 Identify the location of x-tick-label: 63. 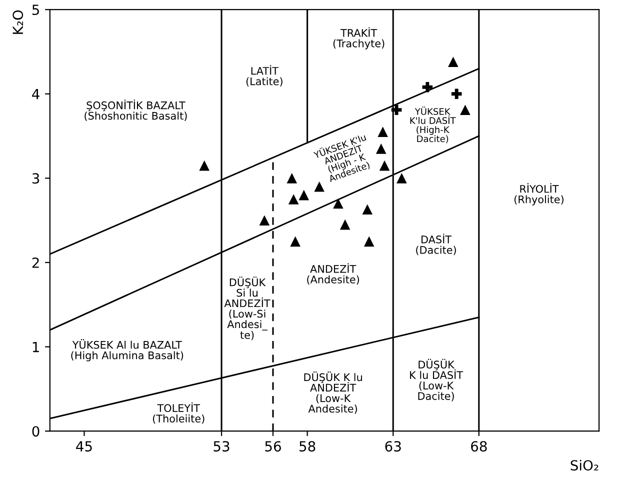
(393, 446).